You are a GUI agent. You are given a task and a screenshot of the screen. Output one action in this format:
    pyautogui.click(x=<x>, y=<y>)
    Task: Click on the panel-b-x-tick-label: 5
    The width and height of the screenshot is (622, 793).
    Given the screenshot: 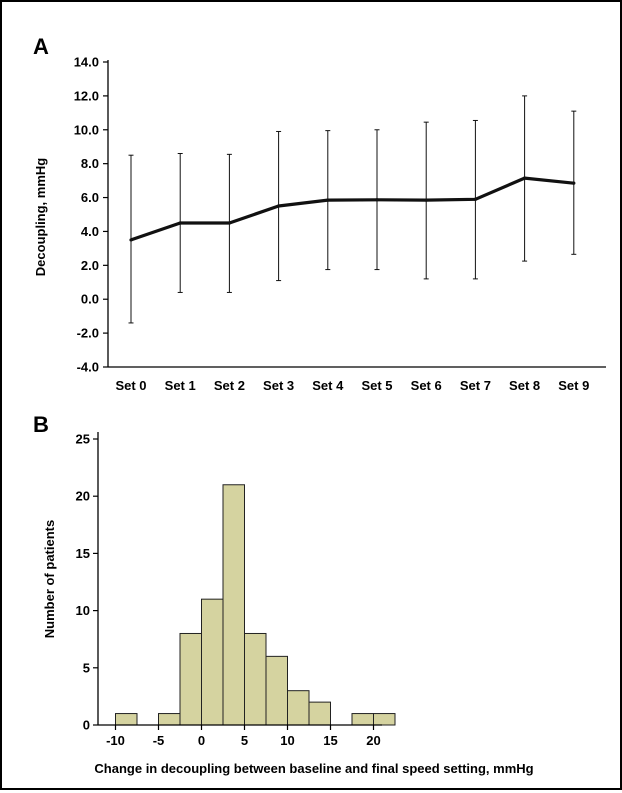 What is the action you would take?
    pyautogui.click(x=244, y=740)
    